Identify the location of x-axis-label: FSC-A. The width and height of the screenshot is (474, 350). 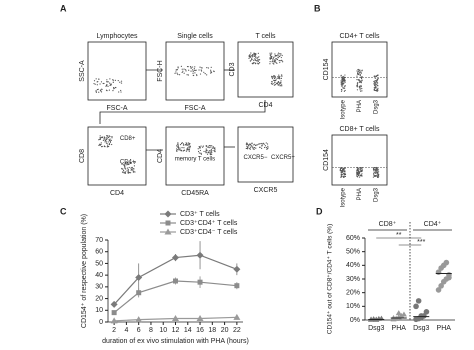
(195, 108).